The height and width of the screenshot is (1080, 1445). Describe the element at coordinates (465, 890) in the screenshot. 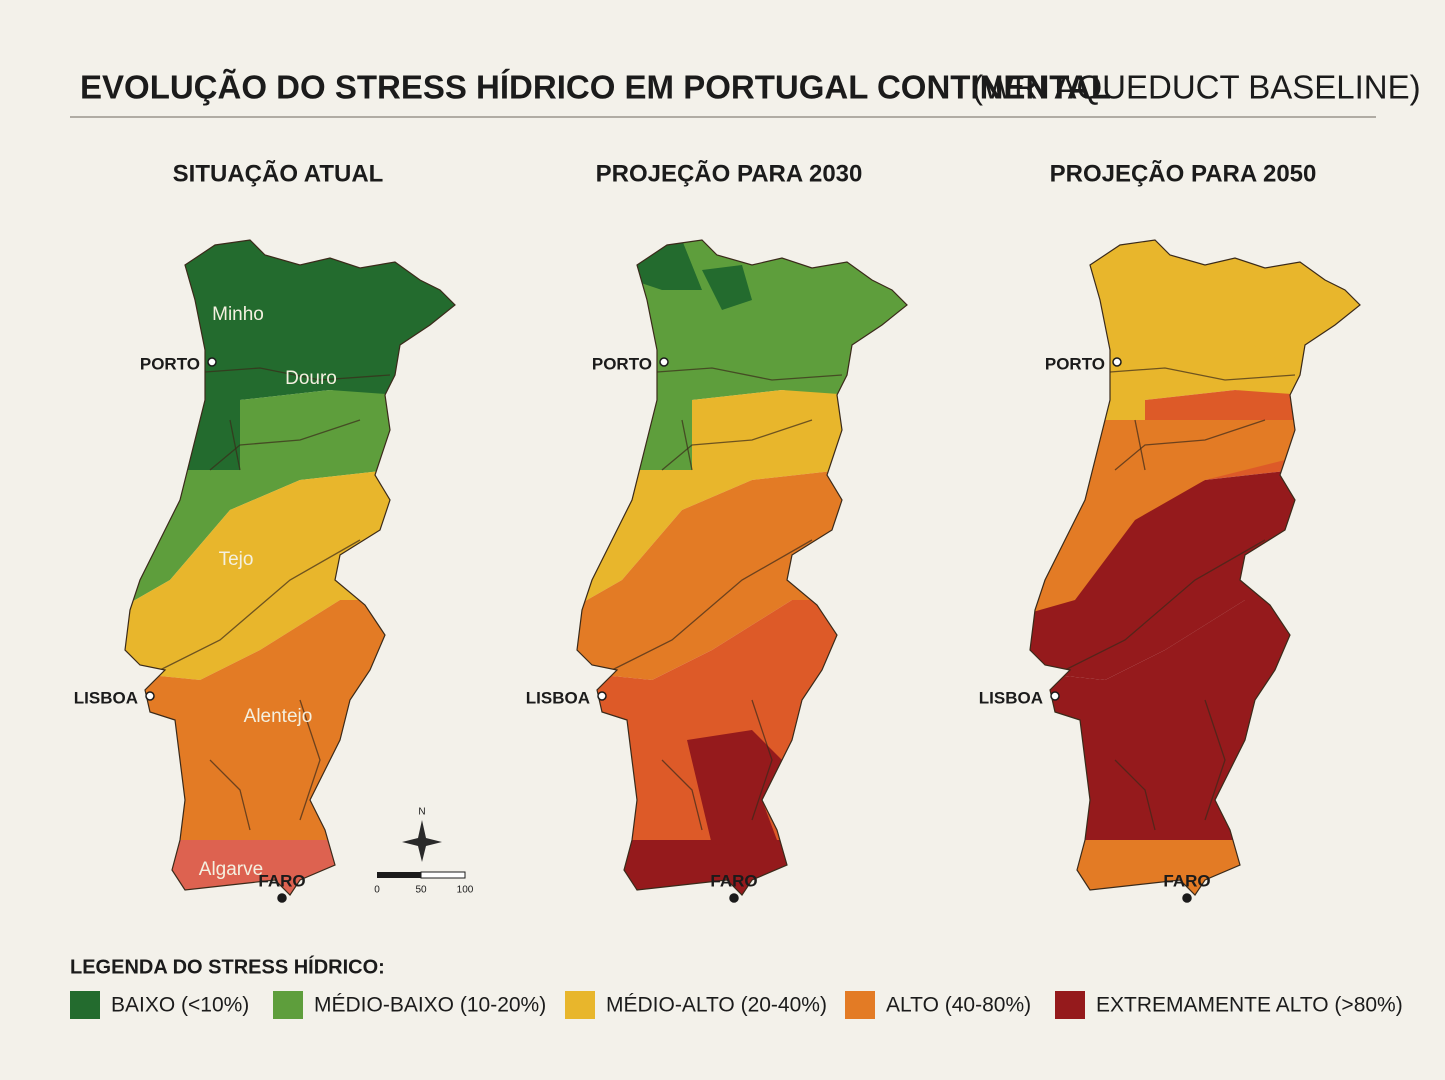

I see `scale-label: 100` at that location.